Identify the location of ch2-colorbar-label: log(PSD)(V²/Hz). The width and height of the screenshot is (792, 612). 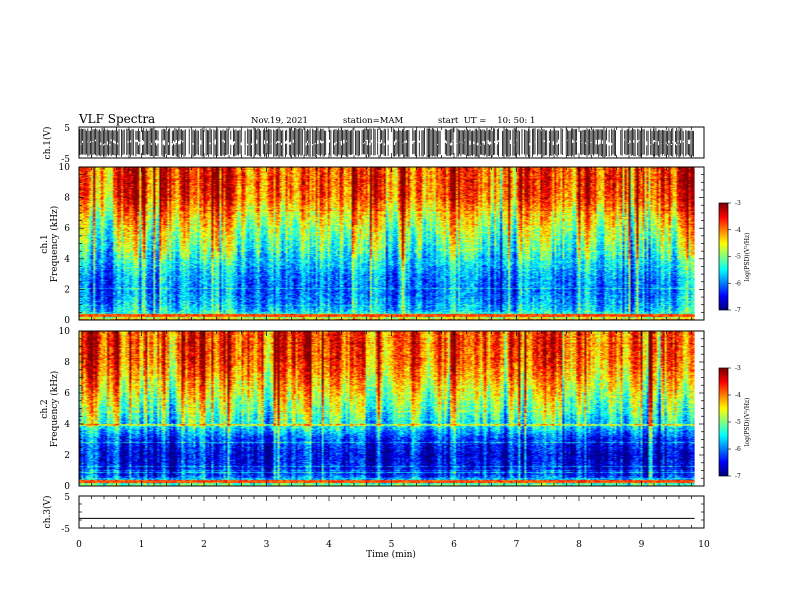
(747, 422).